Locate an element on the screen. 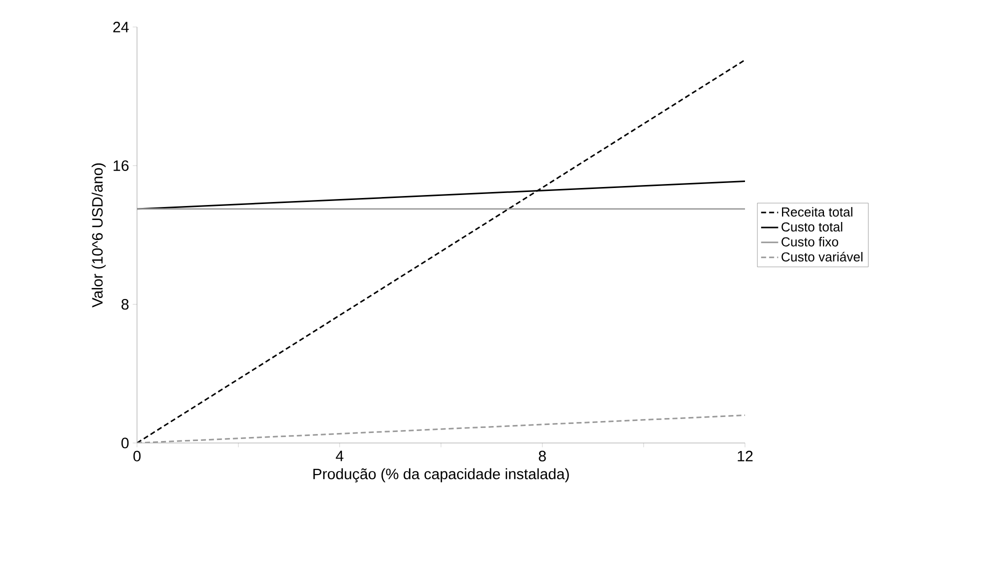 The height and width of the screenshot is (564, 991). y-tick-label: 0 is located at coordinates (125, 443).